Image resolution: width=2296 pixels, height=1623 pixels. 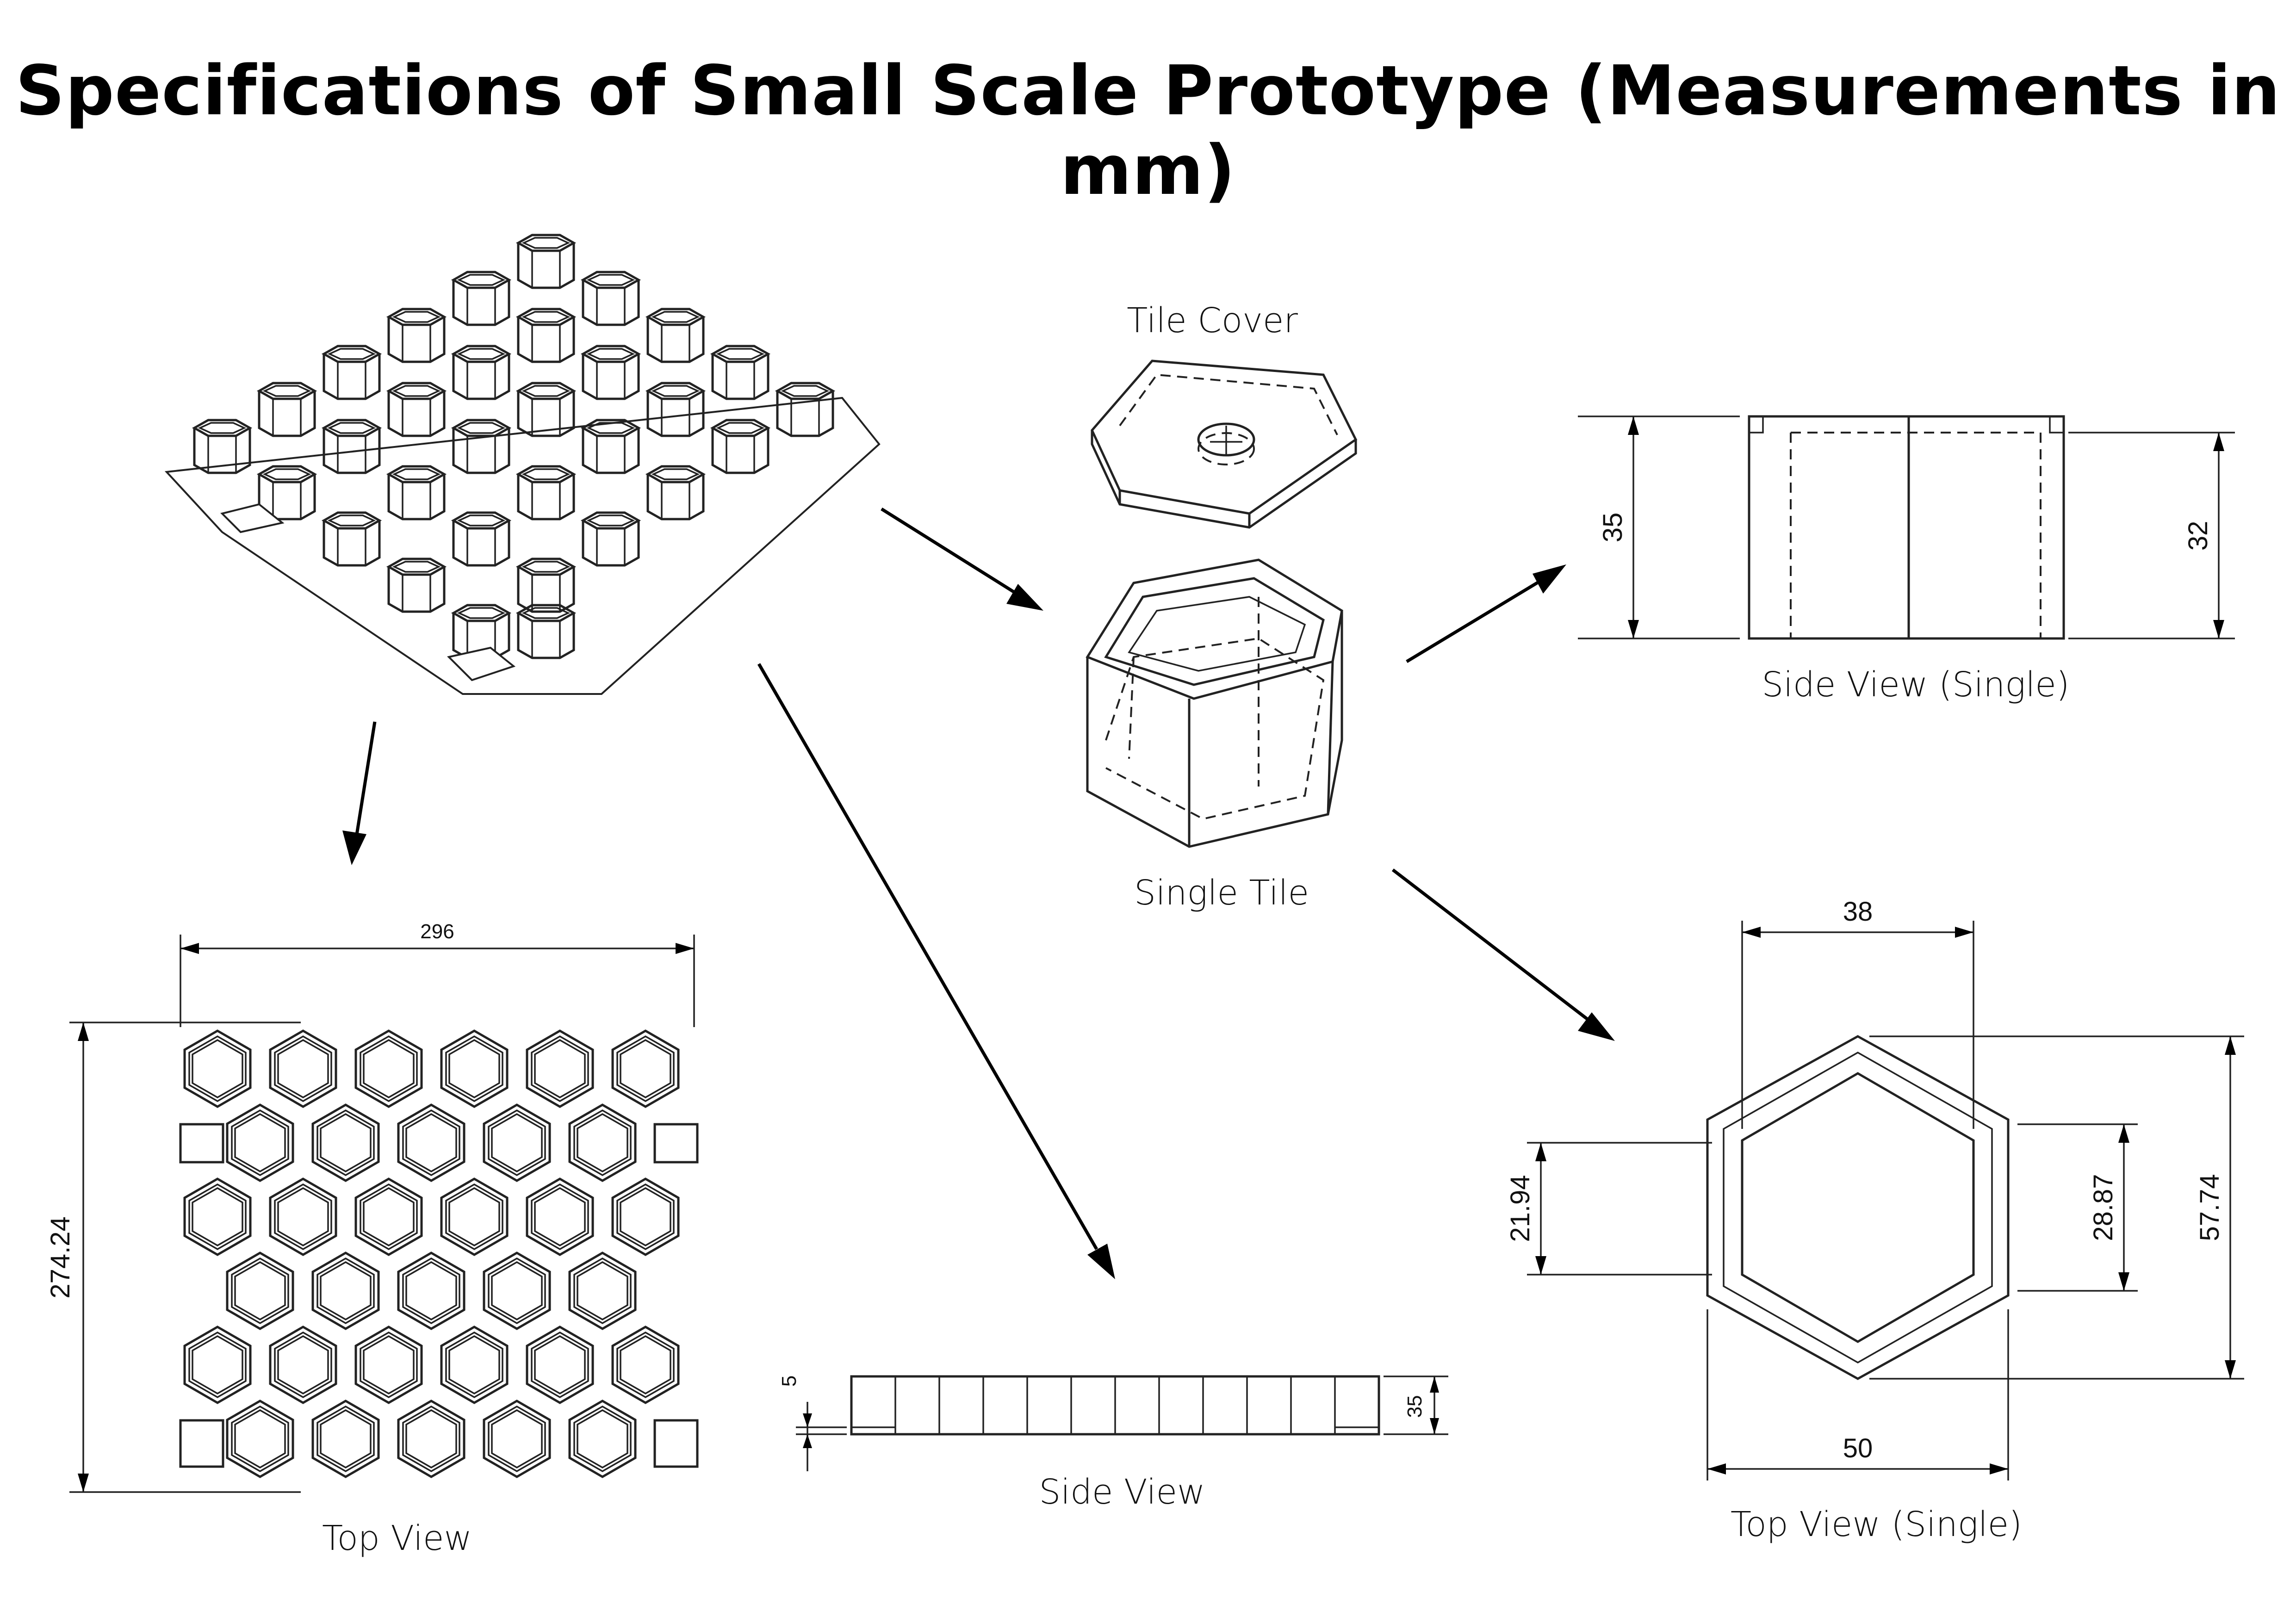 What do you see at coordinates (397, 1538) in the screenshot?
I see `caption-top-view: Top View` at bounding box center [397, 1538].